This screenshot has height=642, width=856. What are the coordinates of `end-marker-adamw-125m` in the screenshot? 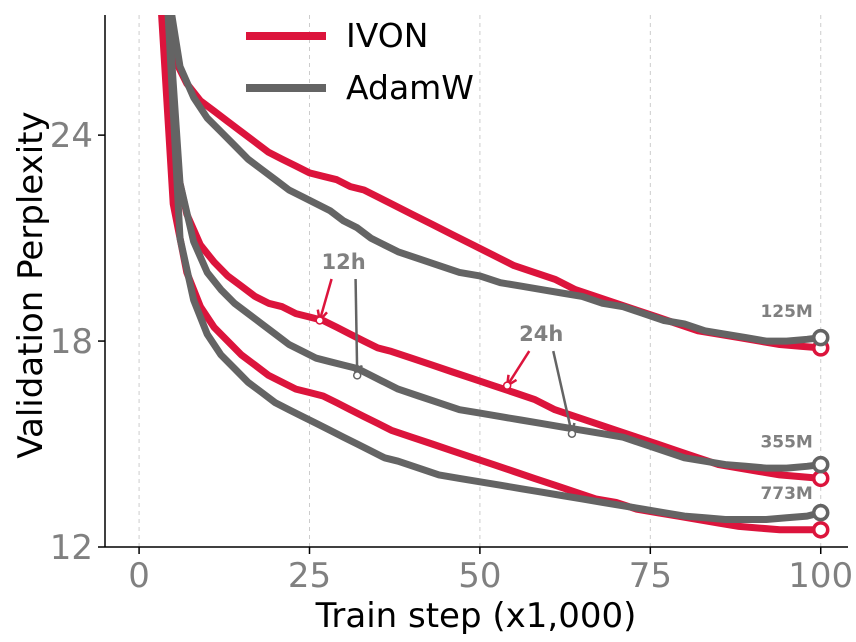 It's located at (820, 337).